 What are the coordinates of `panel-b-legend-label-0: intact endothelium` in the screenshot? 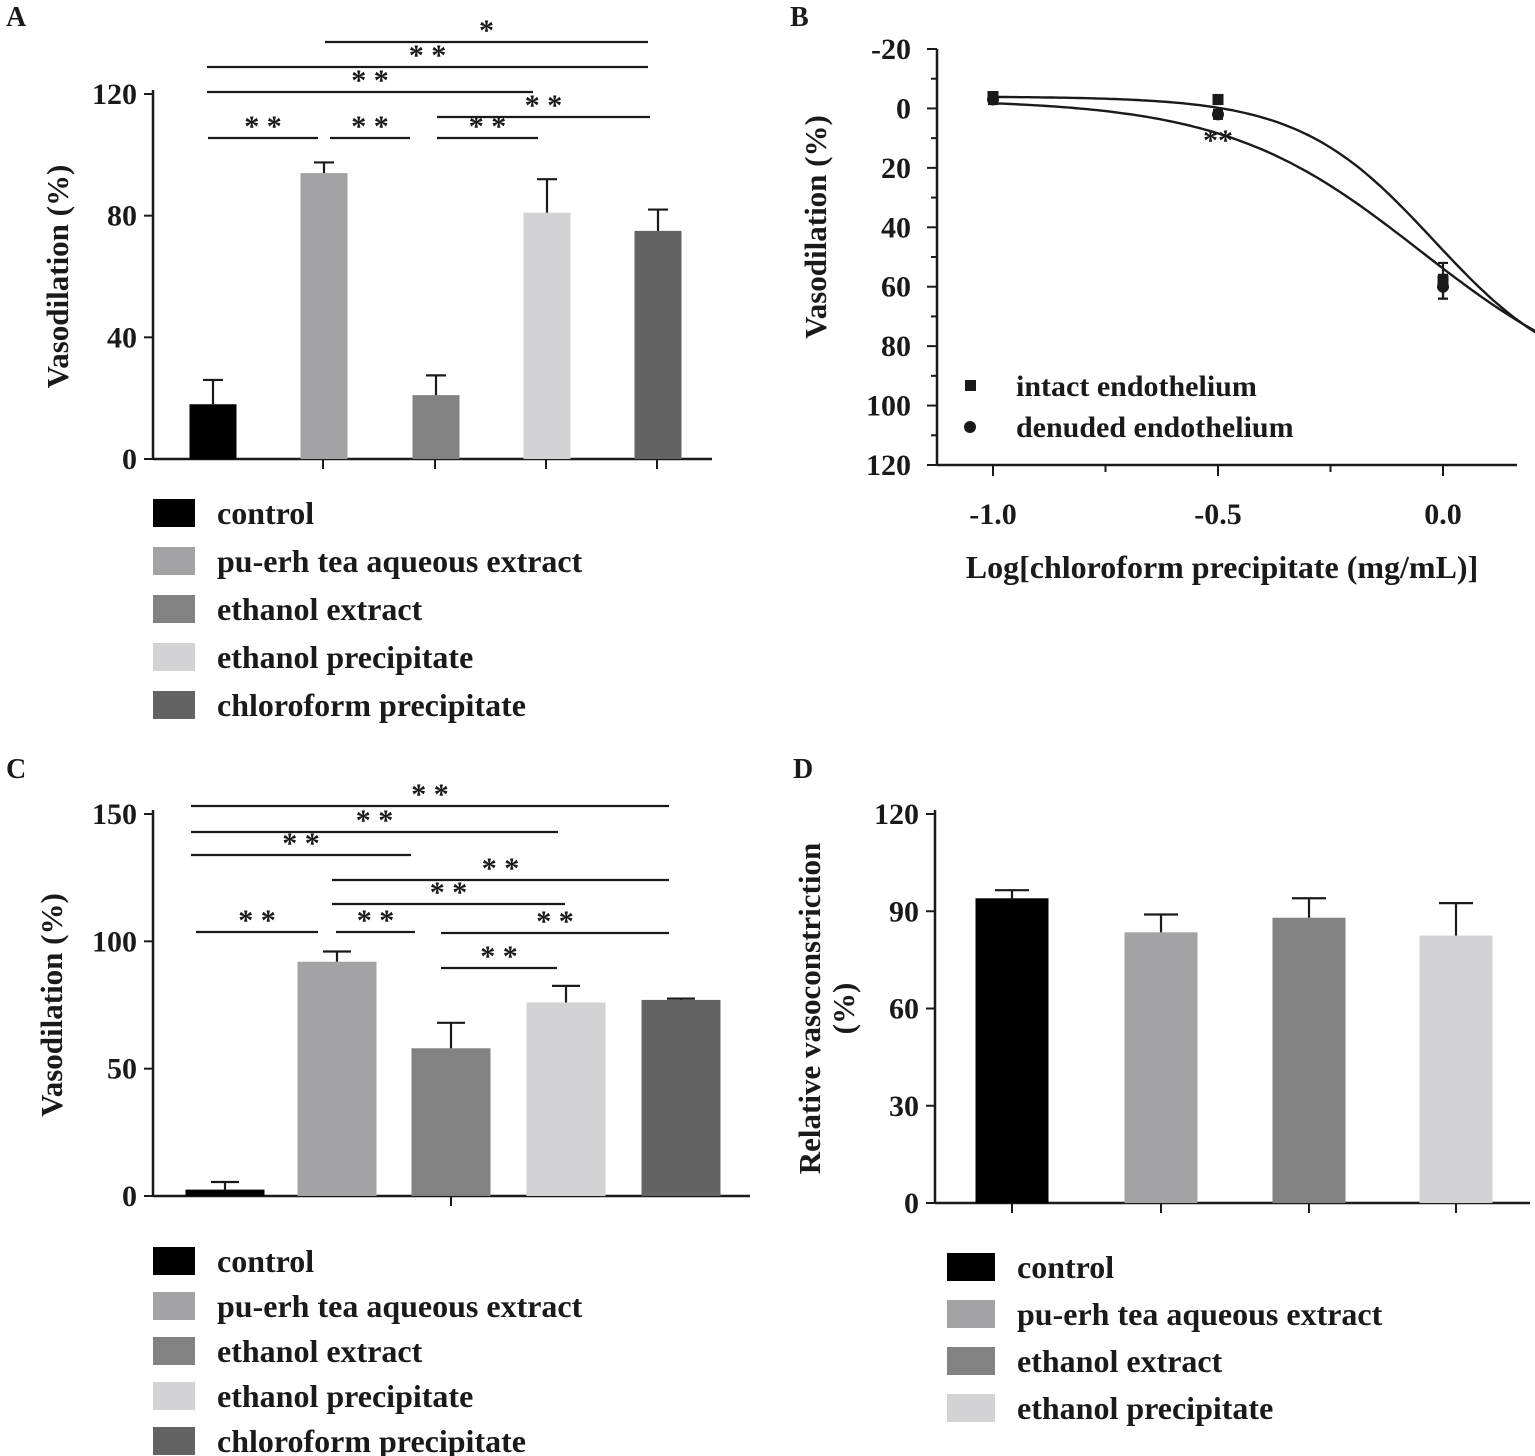 It's located at (1136, 386).